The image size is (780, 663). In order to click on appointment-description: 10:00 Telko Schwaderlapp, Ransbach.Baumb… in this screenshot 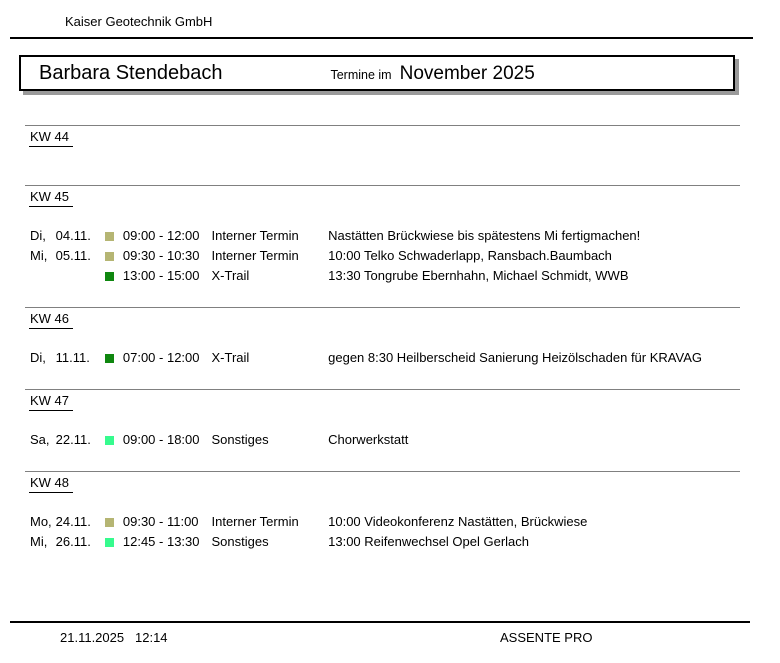, I will do `click(470, 255)`.